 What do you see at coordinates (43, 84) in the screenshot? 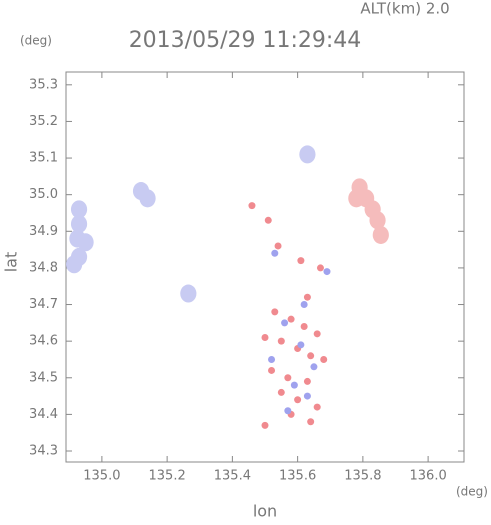
I see `y-tick-label: 35.3` at bounding box center [43, 84].